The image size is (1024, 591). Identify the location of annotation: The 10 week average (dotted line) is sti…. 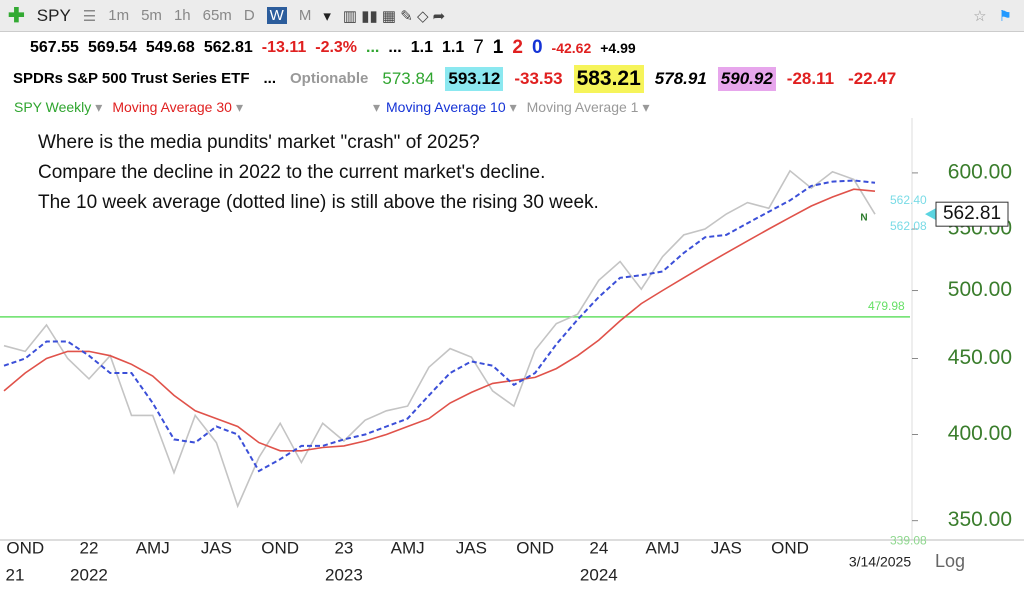
(318, 202).